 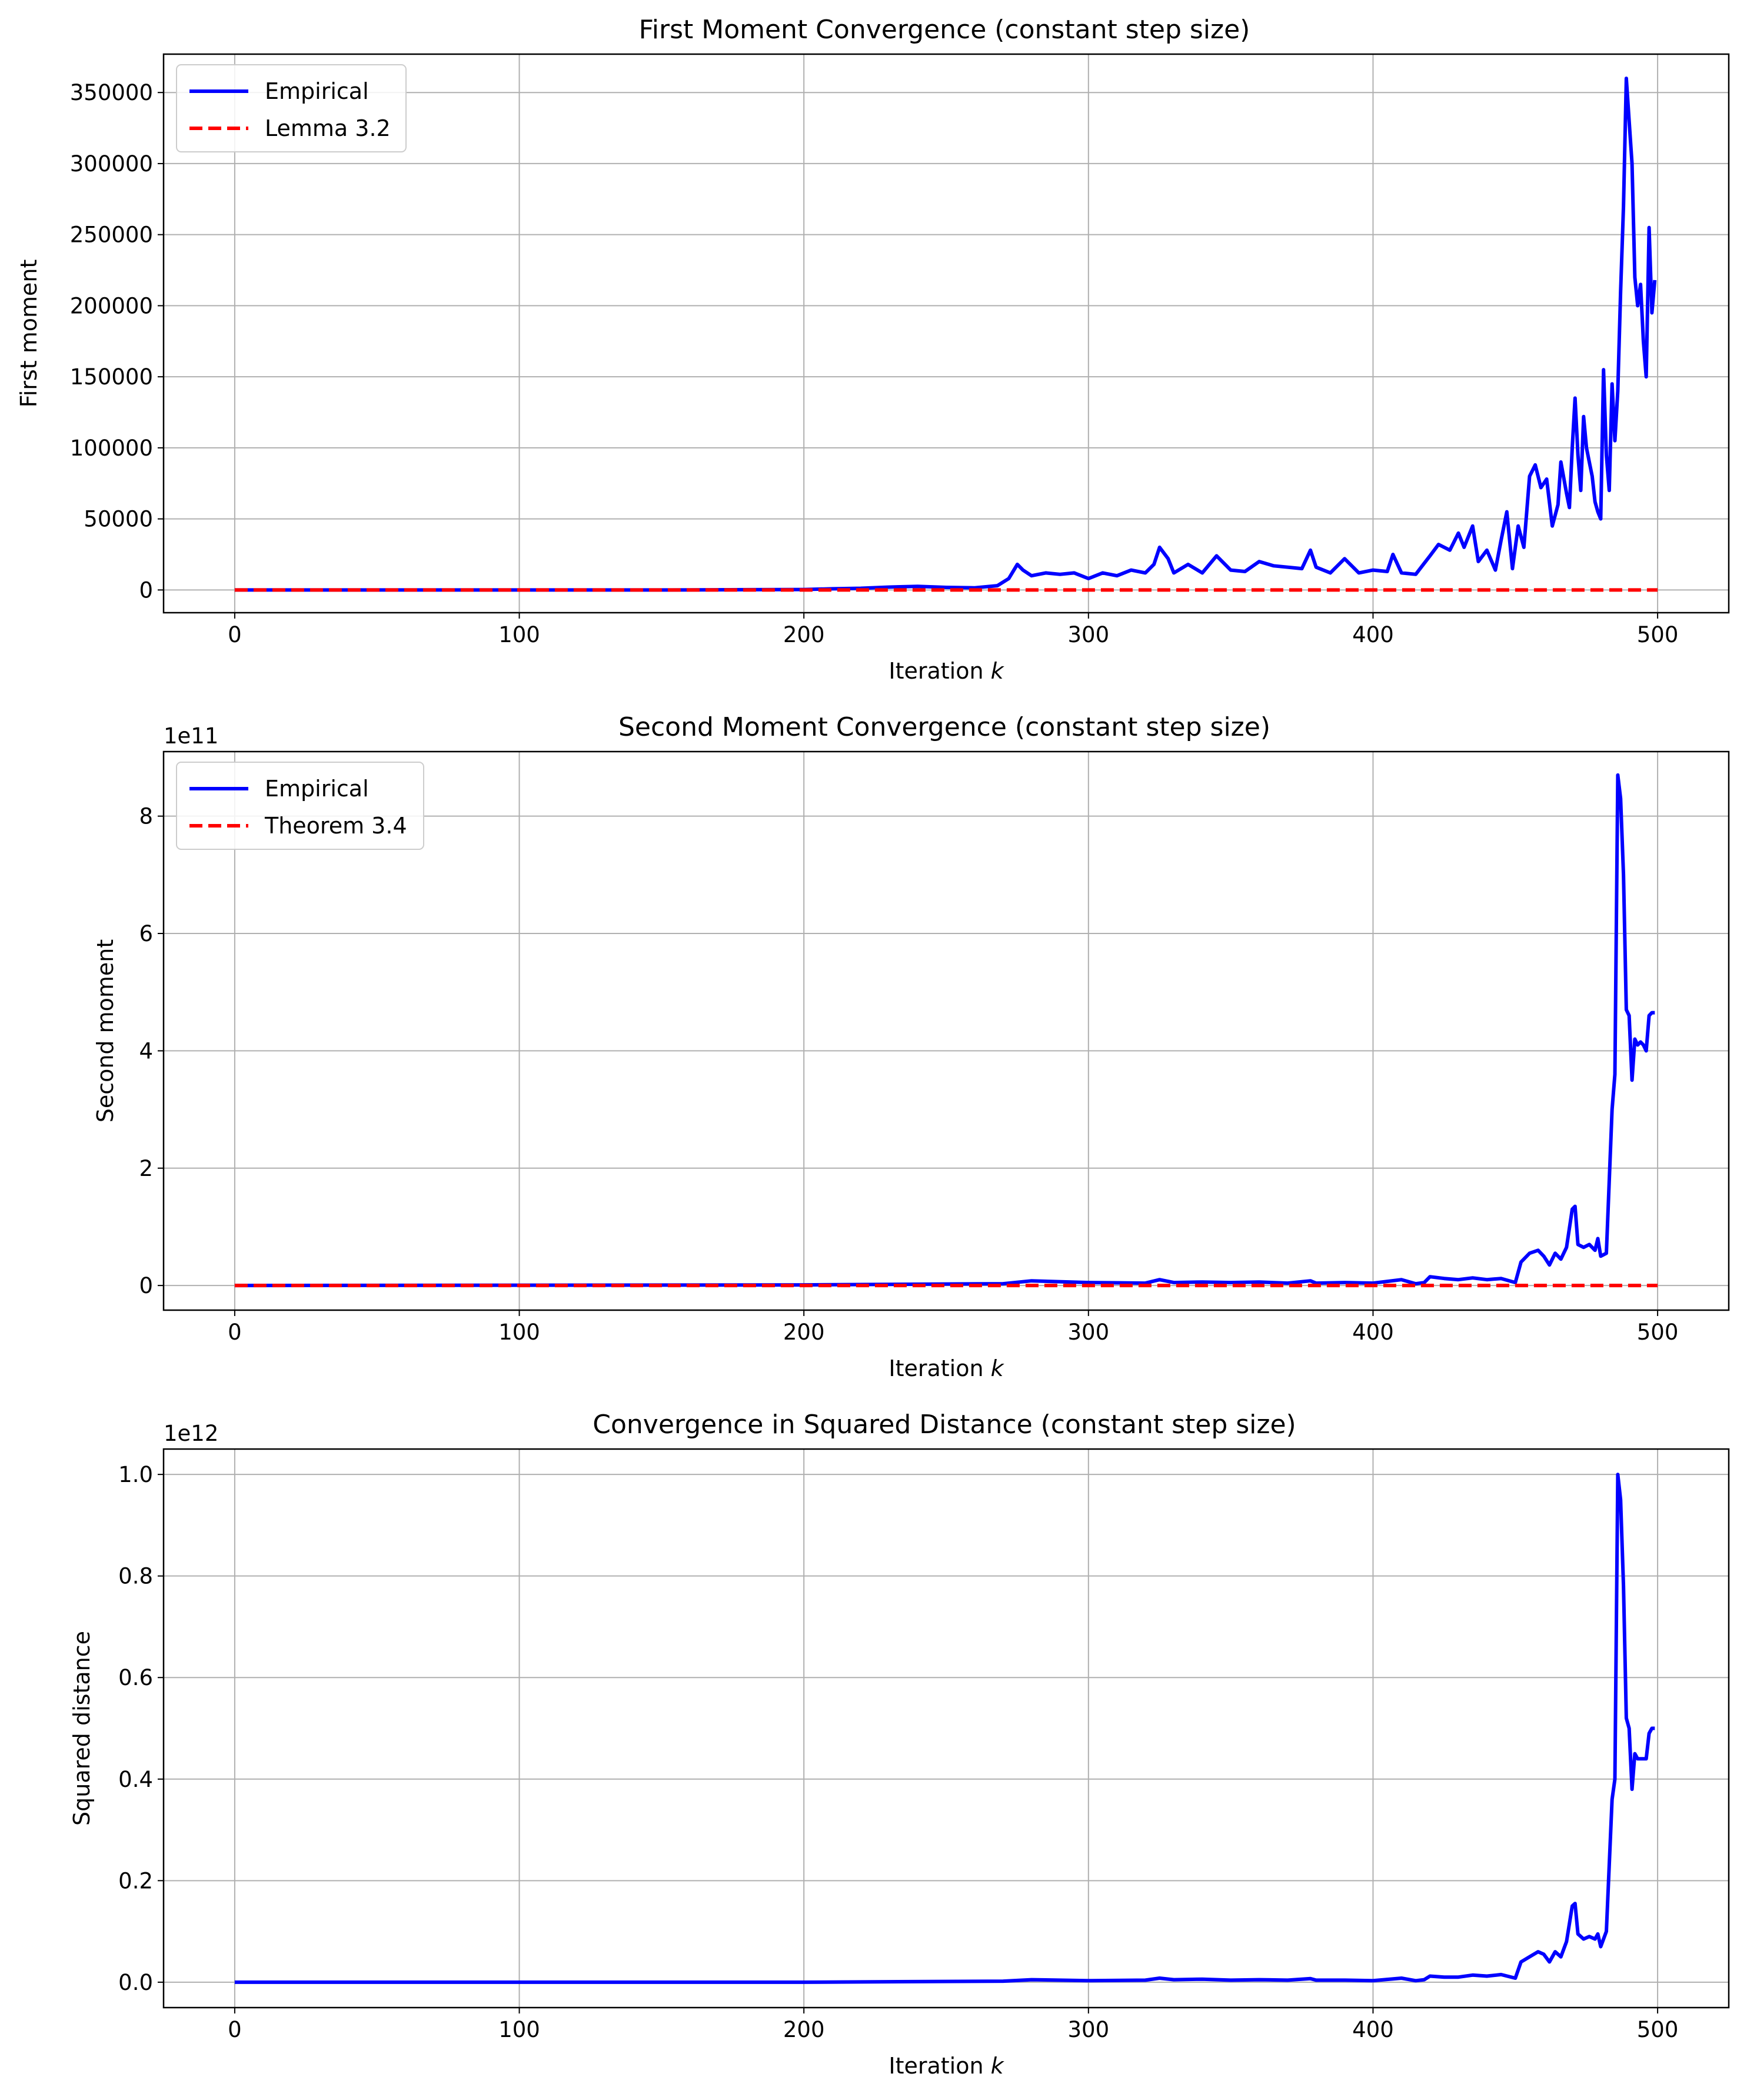 What do you see at coordinates (111, 449) in the screenshot?
I see `y-tick-label: 100000` at bounding box center [111, 449].